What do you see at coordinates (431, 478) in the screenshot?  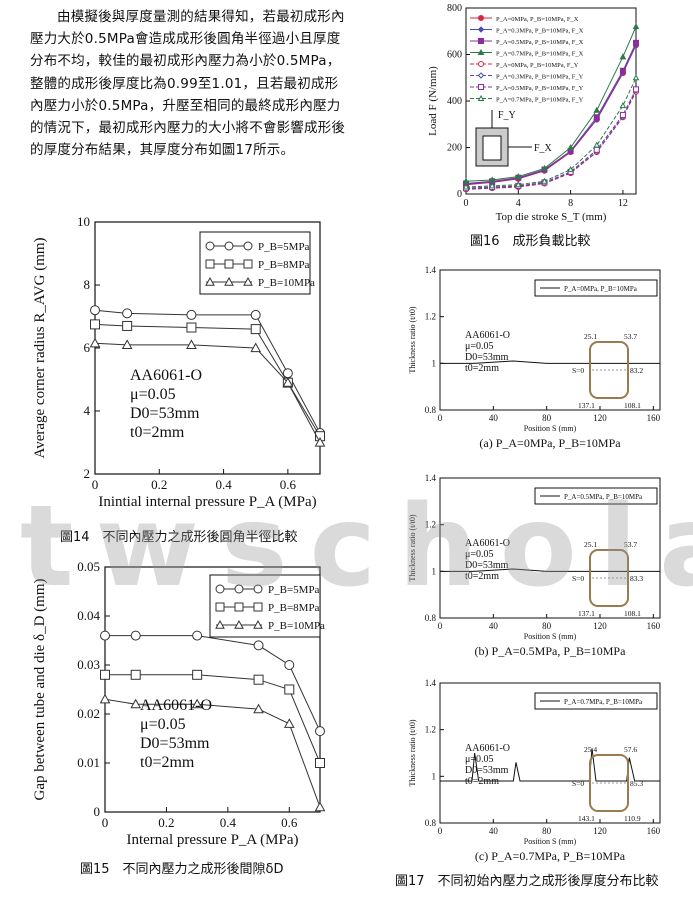 I see `y-tick-label: 1.4` at bounding box center [431, 478].